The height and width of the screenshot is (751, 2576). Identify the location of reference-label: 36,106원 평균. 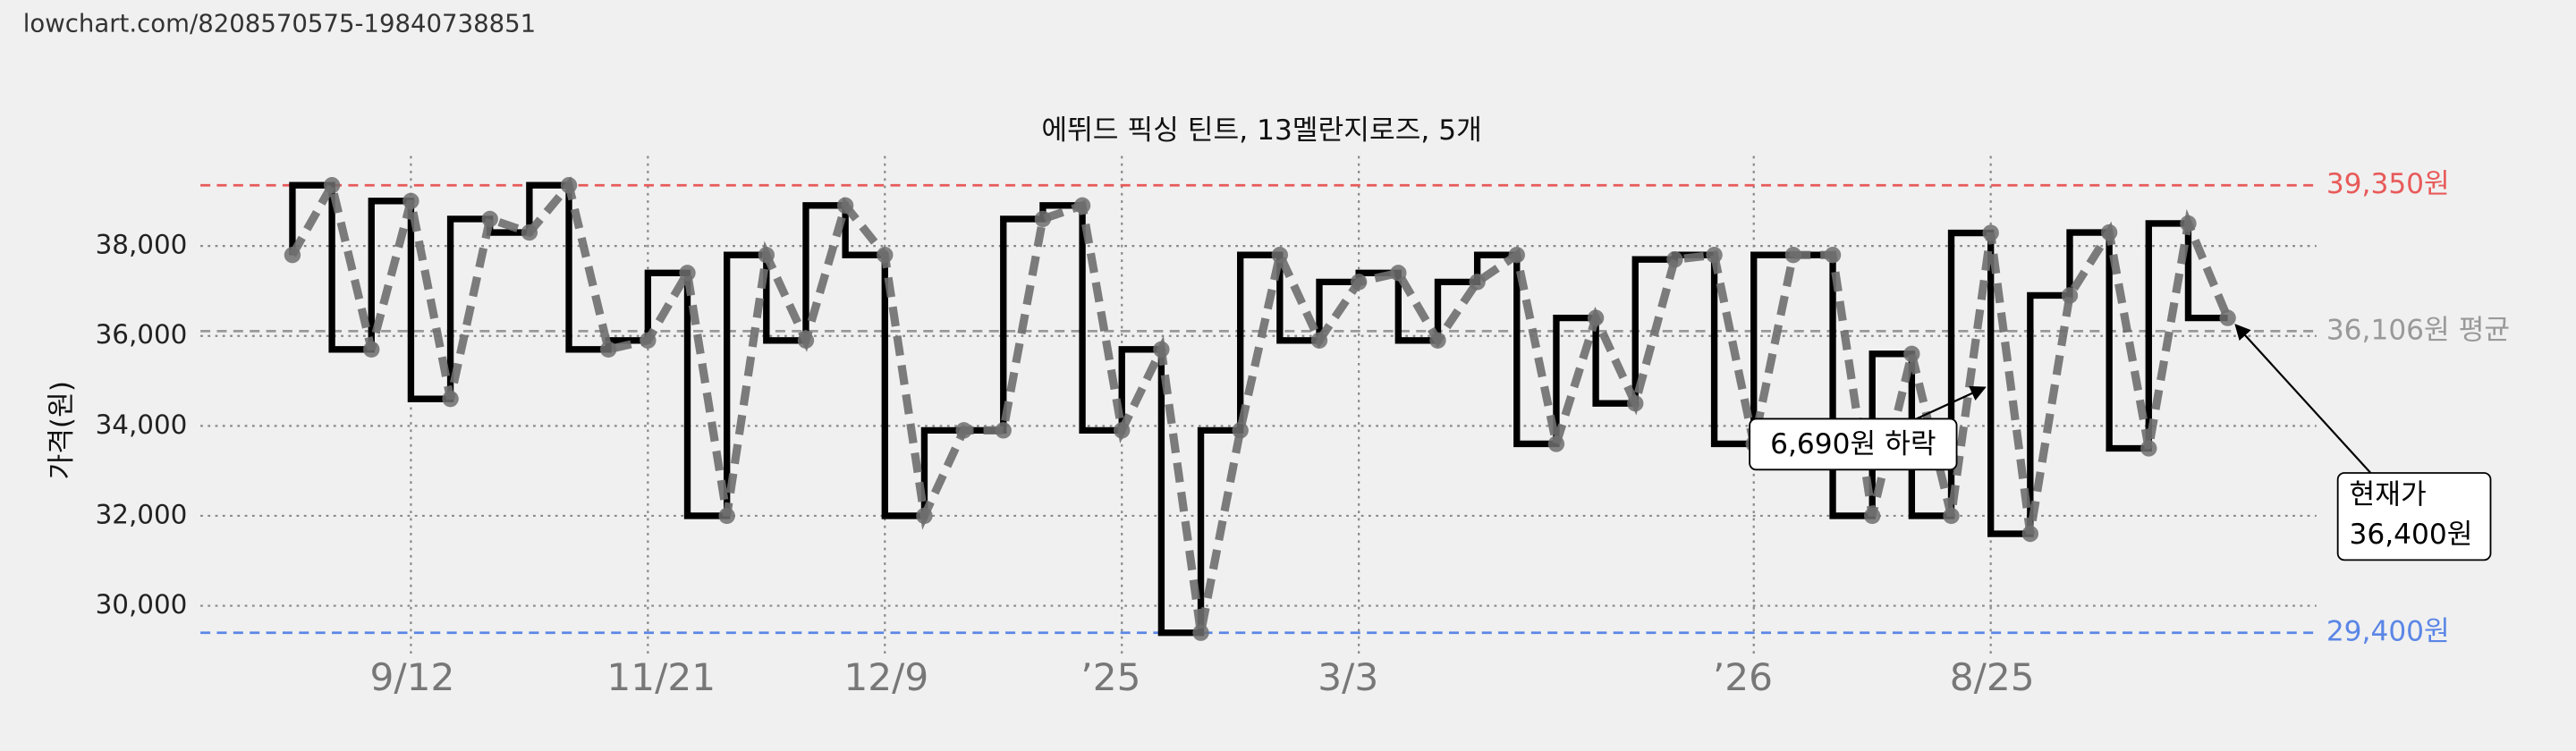
(2418, 330).